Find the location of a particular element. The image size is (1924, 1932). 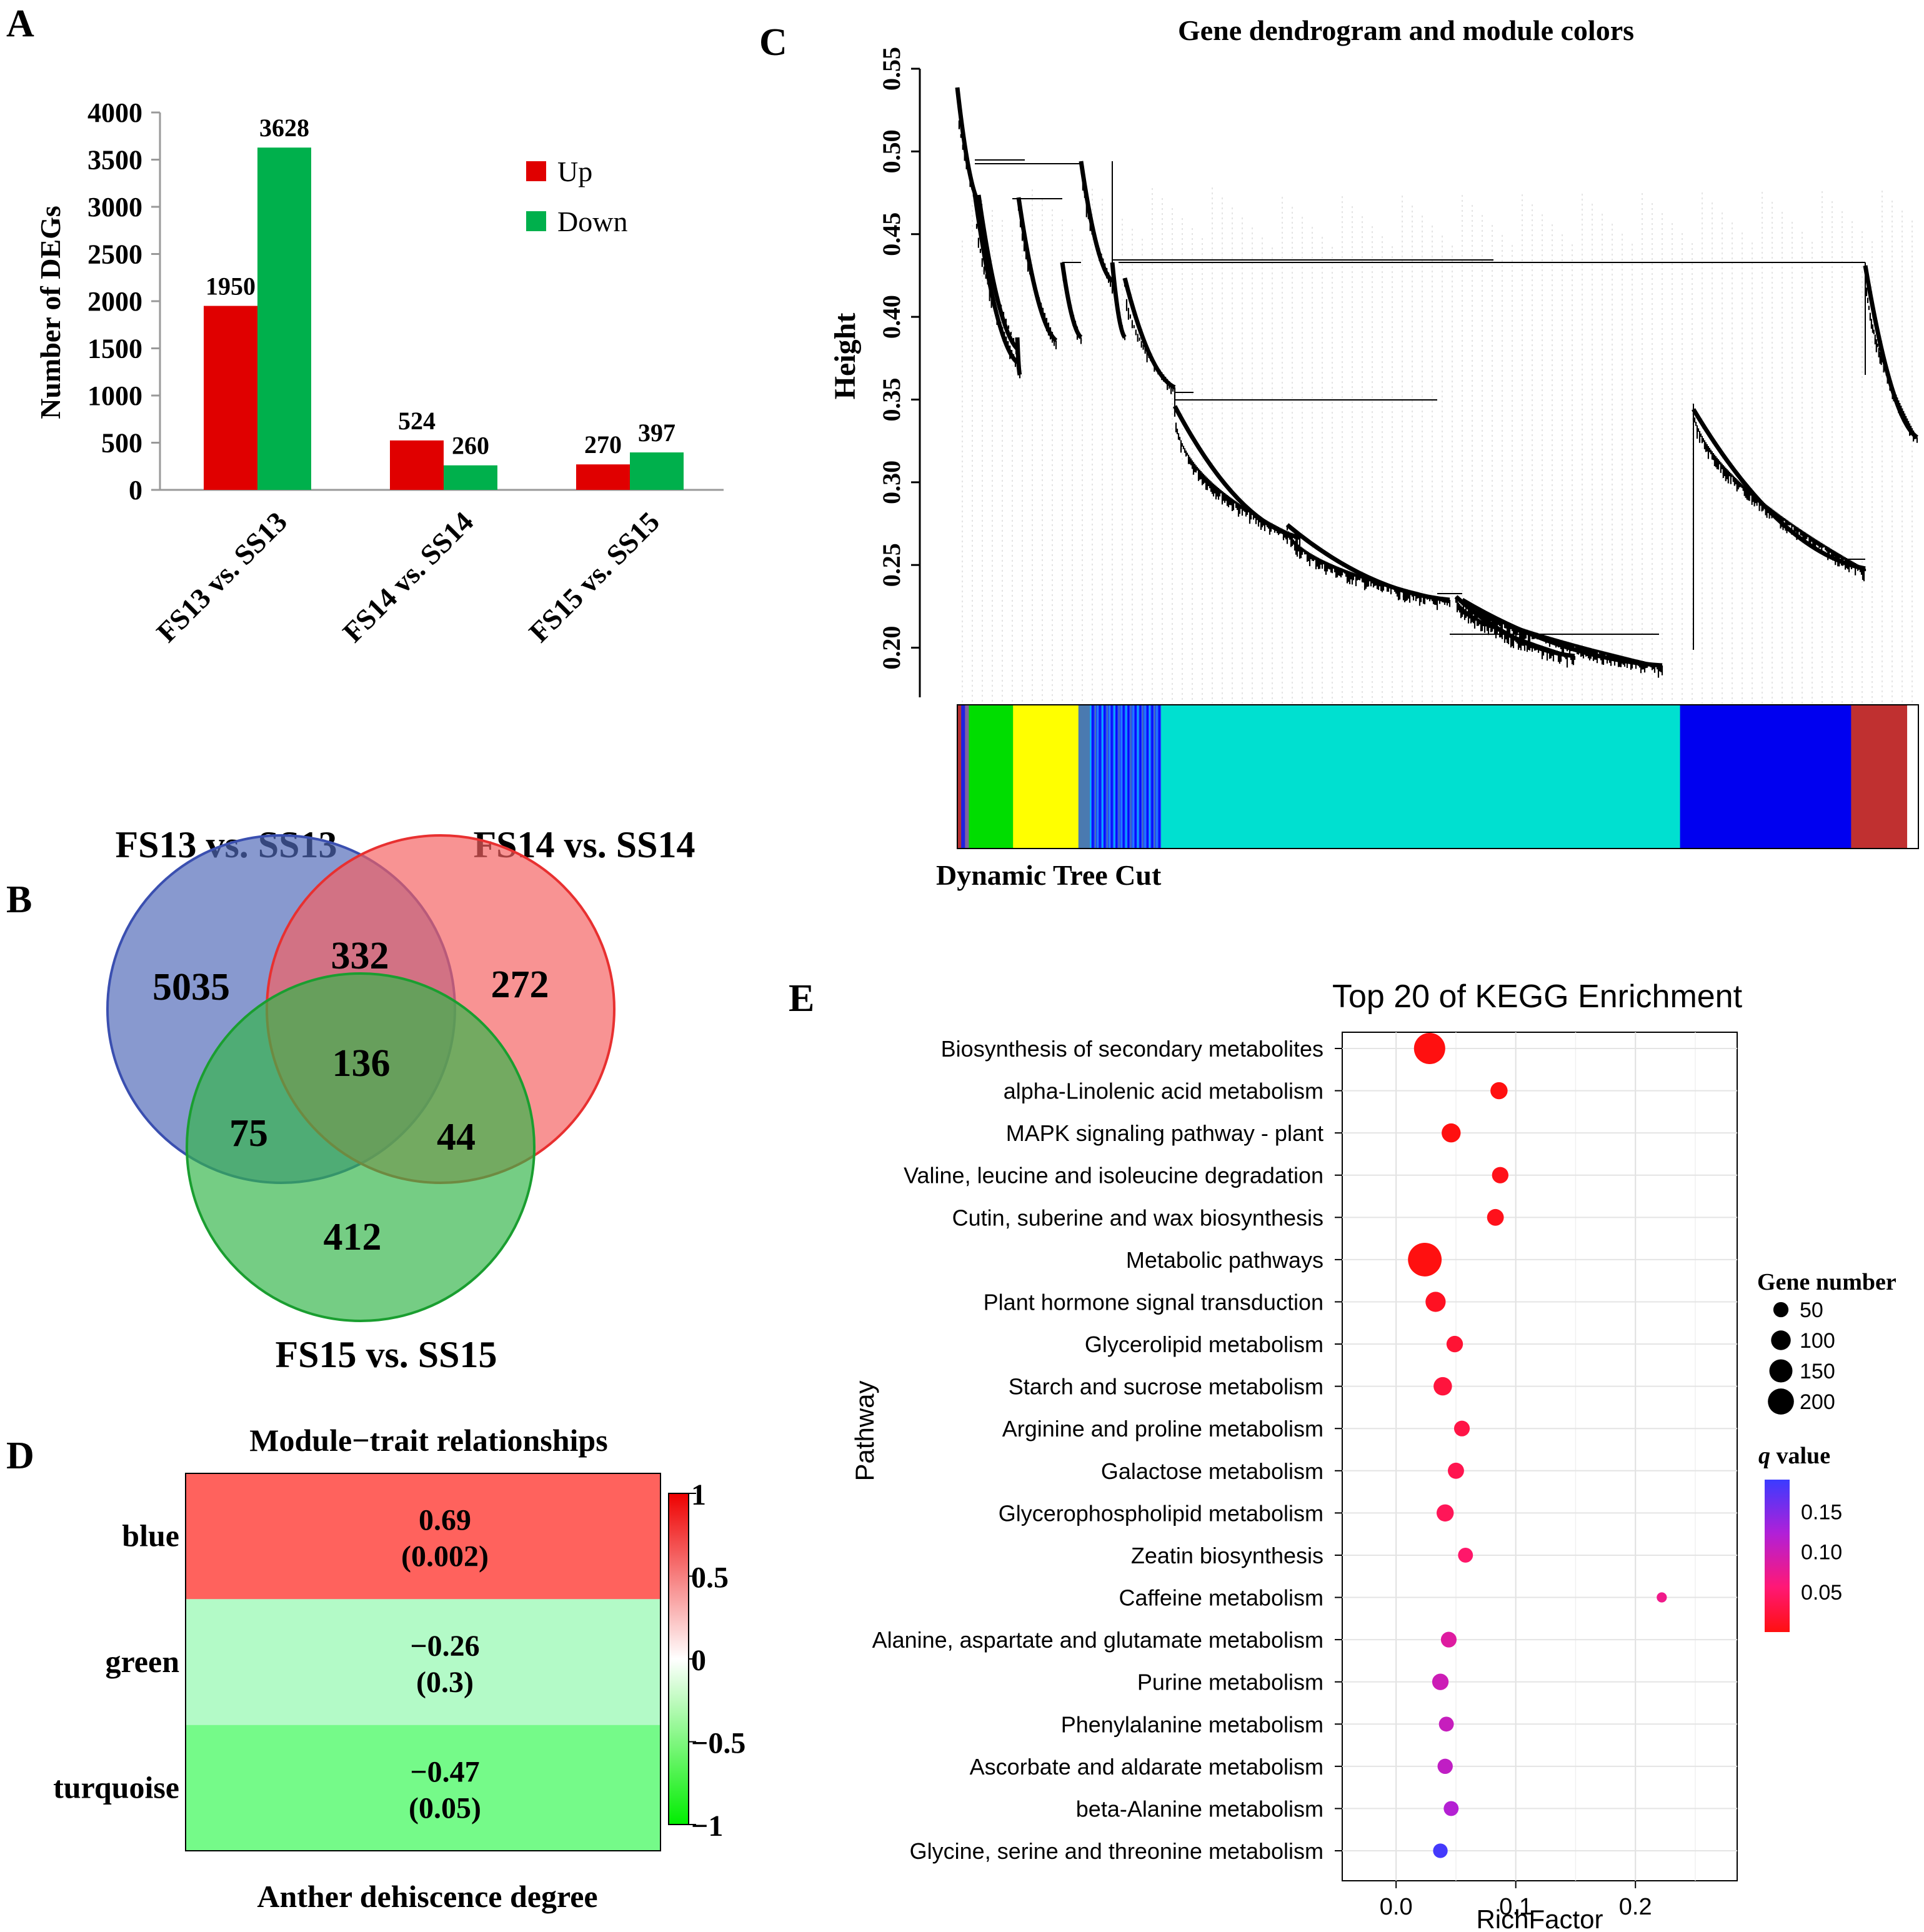

pathway-label: Starch and sucrose metabolism is located at coordinates (1166, 1387).